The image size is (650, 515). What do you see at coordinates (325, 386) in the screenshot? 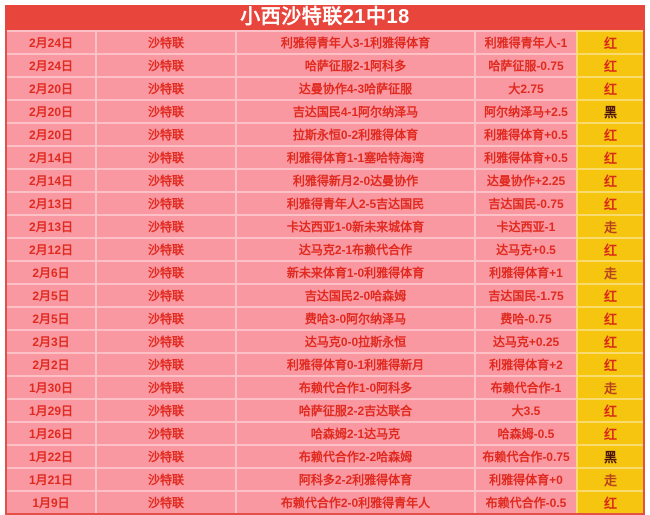
I see `table-row: 1月30日 沙特联 布赖代合作1-0阿科多 布赖代合作-1 走` at bounding box center [325, 386].